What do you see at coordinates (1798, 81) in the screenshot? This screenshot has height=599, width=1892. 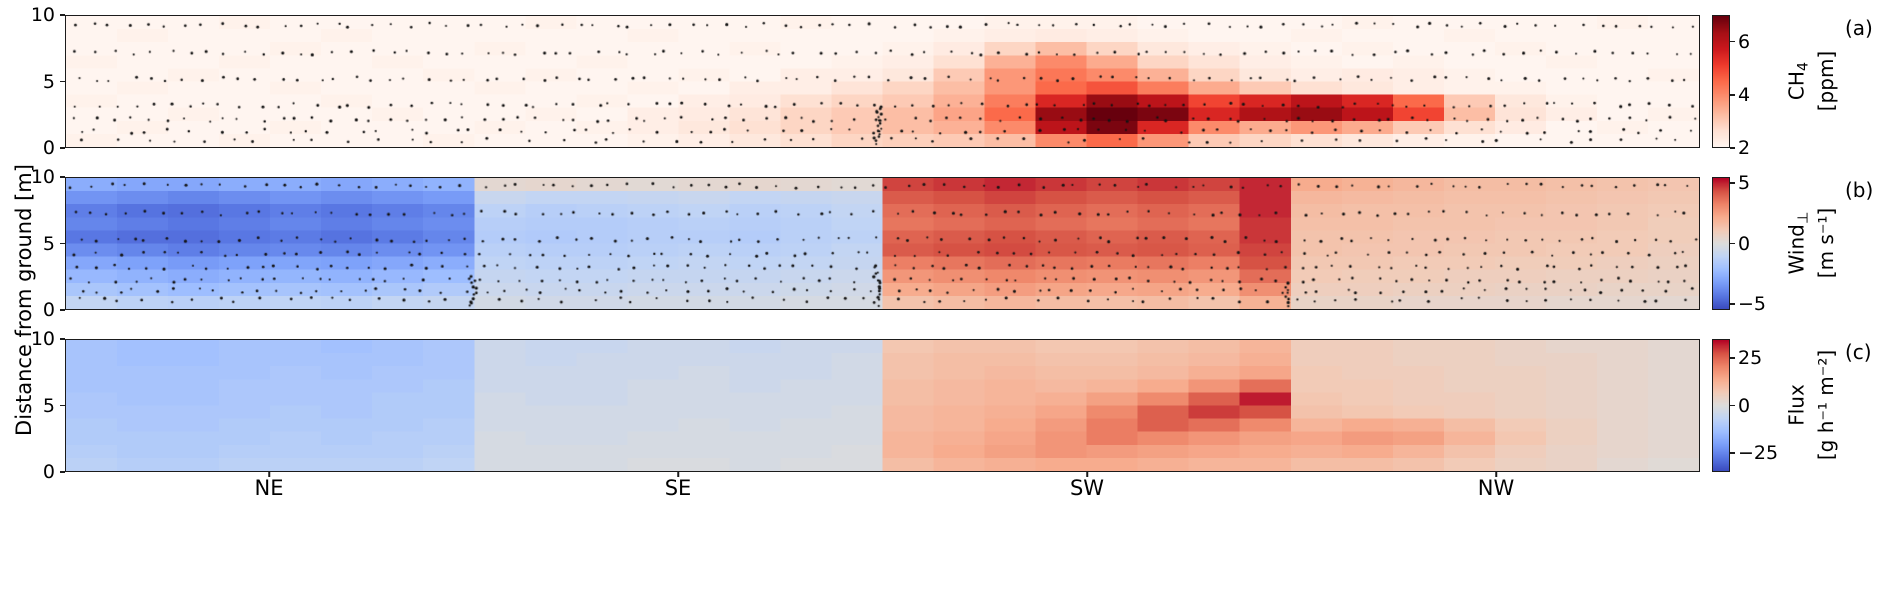 I see `colorbar-title-ch4: CH4` at bounding box center [1798, 81].